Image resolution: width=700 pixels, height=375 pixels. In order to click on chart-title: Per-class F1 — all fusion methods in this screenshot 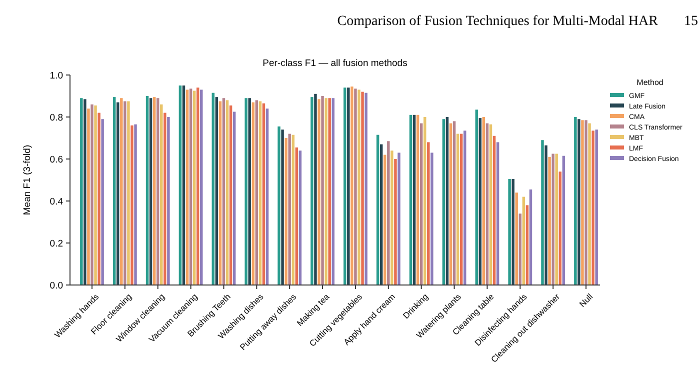, I will do `click(335, 63)`.